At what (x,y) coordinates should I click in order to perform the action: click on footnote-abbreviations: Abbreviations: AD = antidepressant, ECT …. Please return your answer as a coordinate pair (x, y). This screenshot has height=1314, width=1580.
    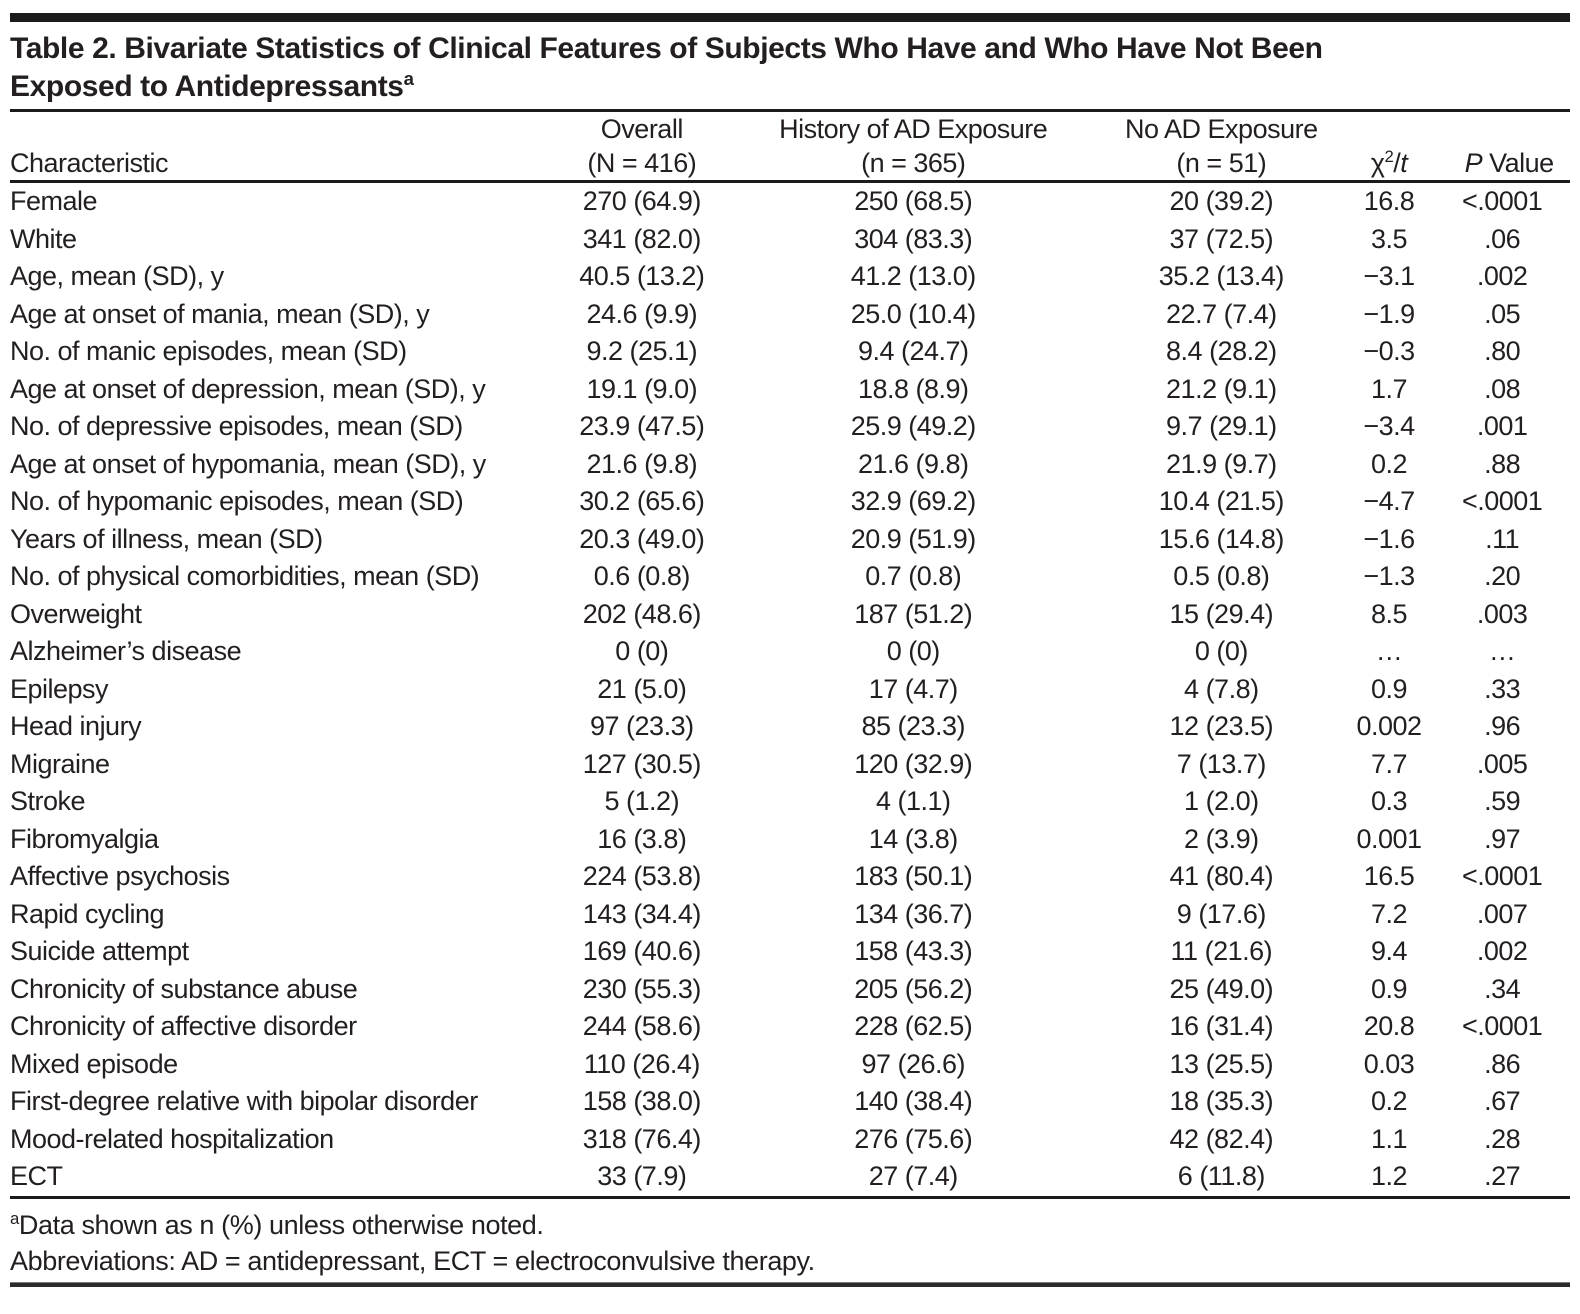
    Looking at the image, I should click on (412, 1260).